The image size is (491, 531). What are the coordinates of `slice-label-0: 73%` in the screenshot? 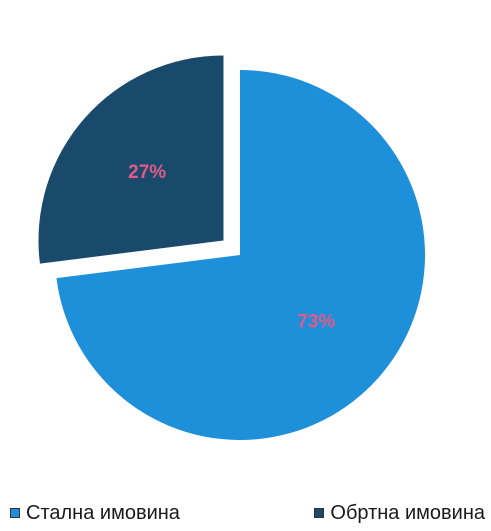 It's located at (316, 321).